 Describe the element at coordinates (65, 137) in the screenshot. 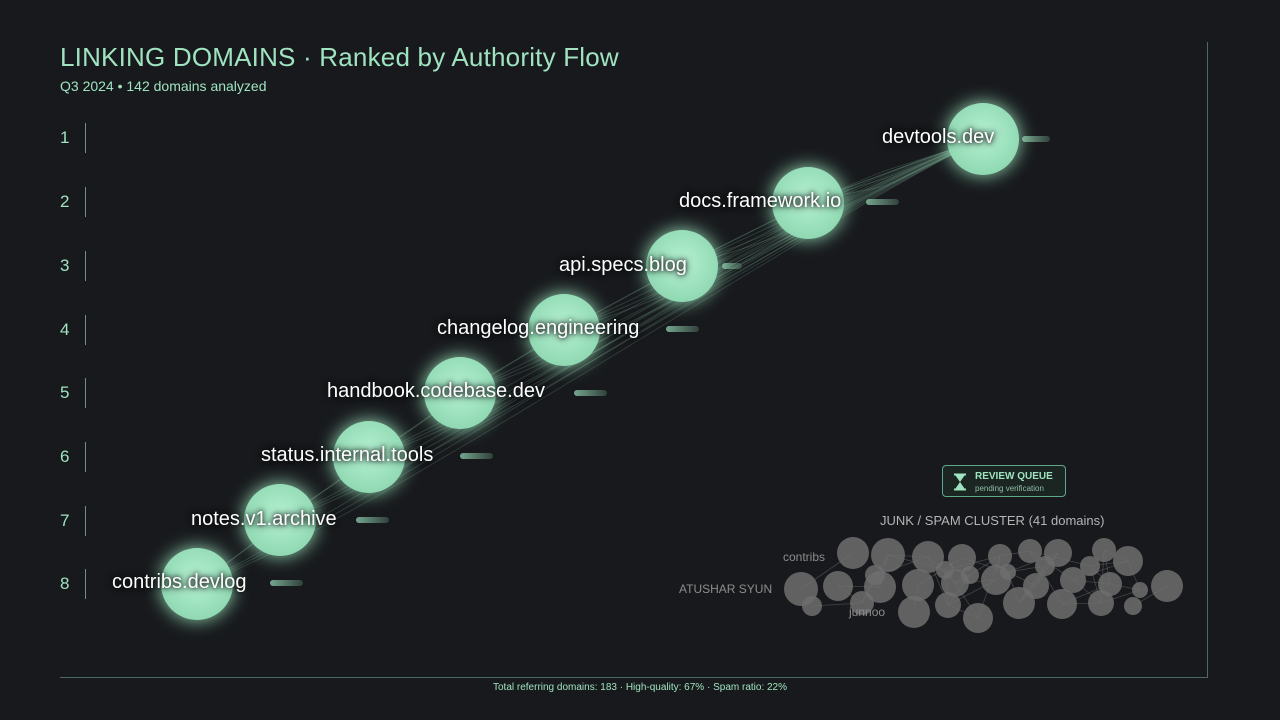

I see `rank-label-1: 1` at that location.